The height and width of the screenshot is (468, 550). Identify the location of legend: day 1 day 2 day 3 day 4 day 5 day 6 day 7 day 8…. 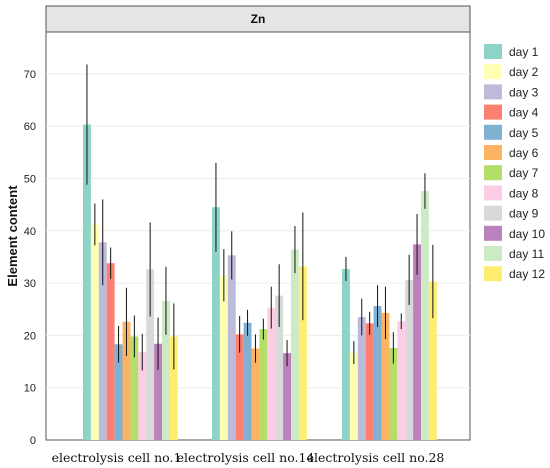
(514, 163).